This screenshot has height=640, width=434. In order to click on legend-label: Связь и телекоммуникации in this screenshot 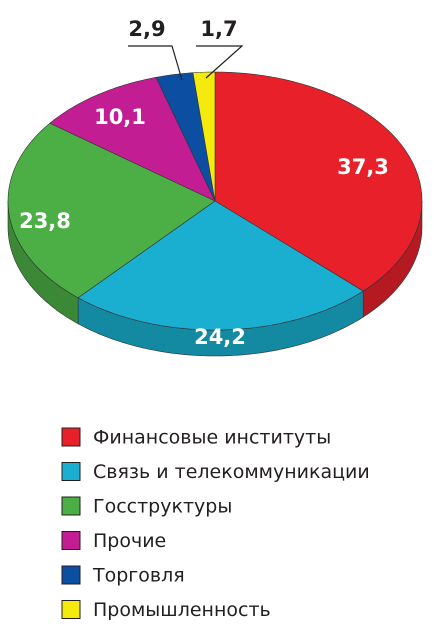, I will do `click(231, 472)`.